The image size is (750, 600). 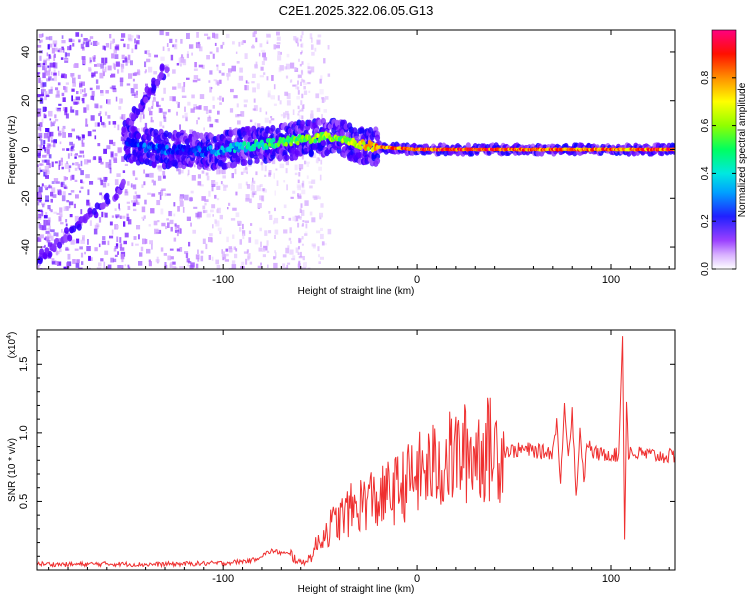 I want to click on colorbar-tick-label: 0.4, so click(x=705, y=173).